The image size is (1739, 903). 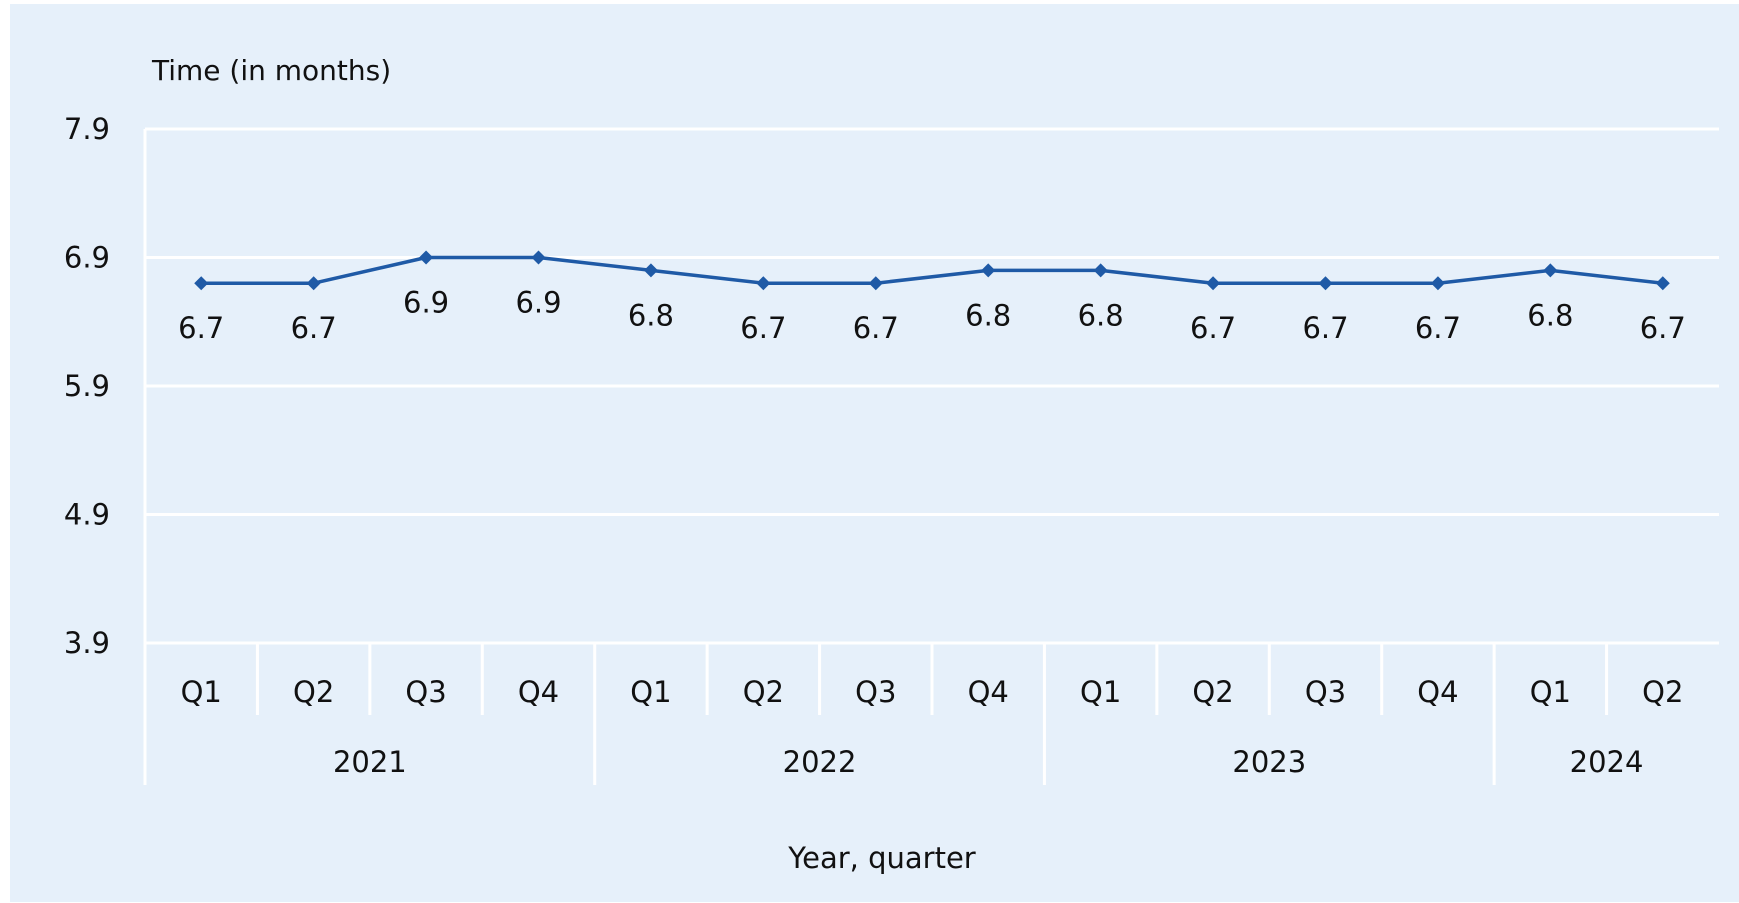 I want to click on series-line, so click(x=932, y=270).